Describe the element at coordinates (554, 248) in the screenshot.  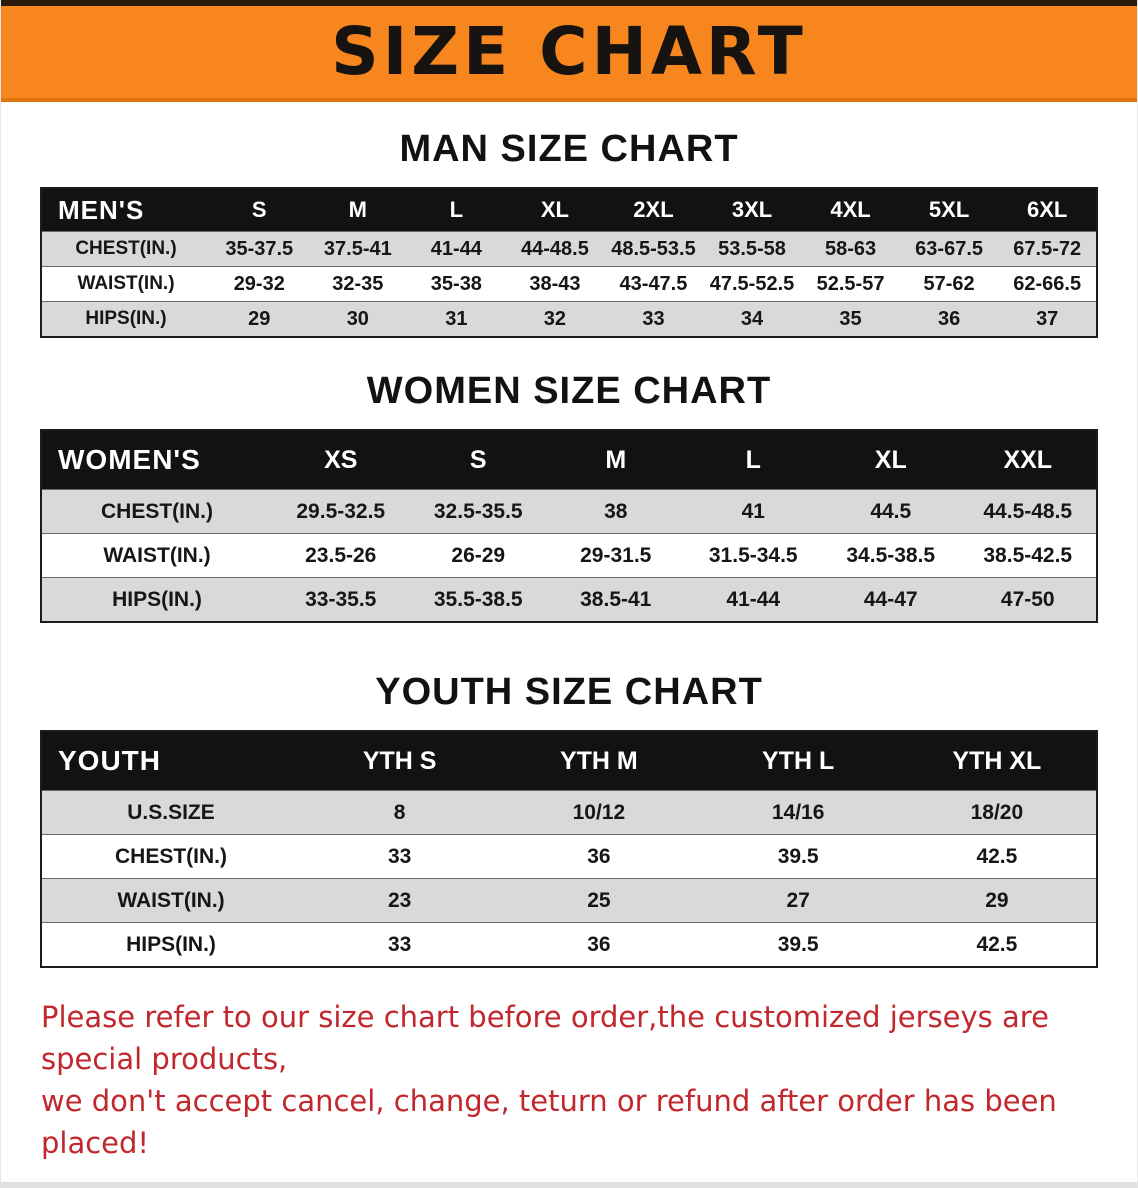
I see `size-value-cell: 44-48.5` at that location.